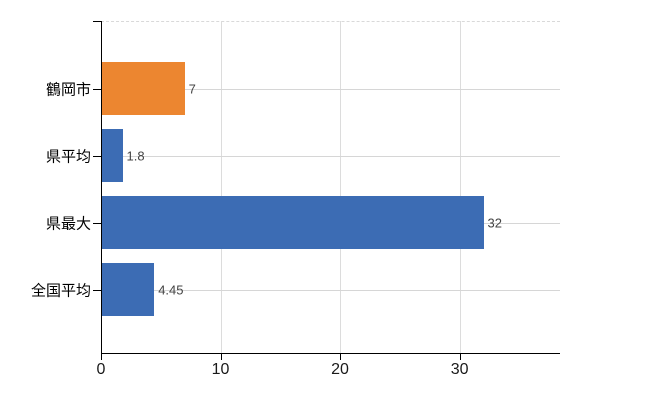 The height and width of the screenshot is (400, 650). I want to click on x-tick-label: 20, so click(340, 369).